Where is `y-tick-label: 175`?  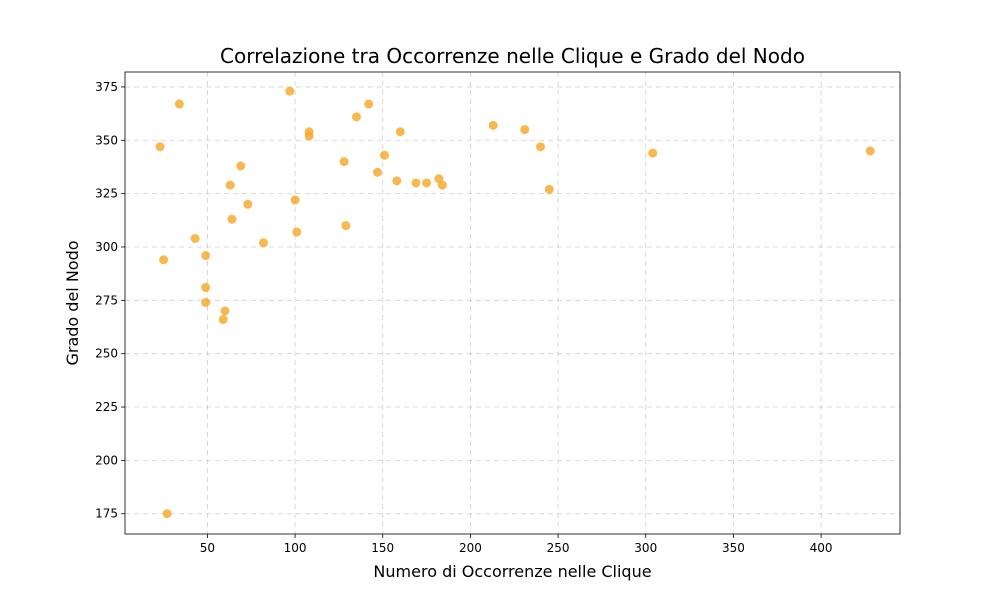
y-tick-label: 175 is located at coordinates (106, 514).